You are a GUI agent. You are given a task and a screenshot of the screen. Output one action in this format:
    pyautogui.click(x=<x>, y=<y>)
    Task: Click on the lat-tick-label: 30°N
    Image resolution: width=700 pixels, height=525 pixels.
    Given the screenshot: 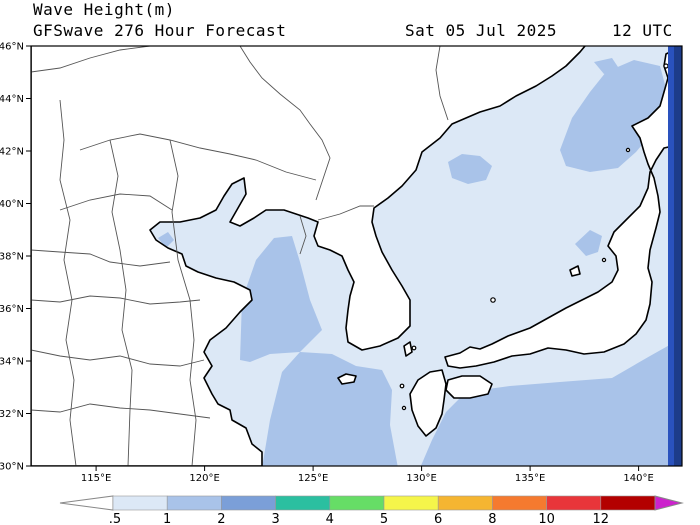 What is the action you would take?
    pyautogui.click(x=12, y=467)
    